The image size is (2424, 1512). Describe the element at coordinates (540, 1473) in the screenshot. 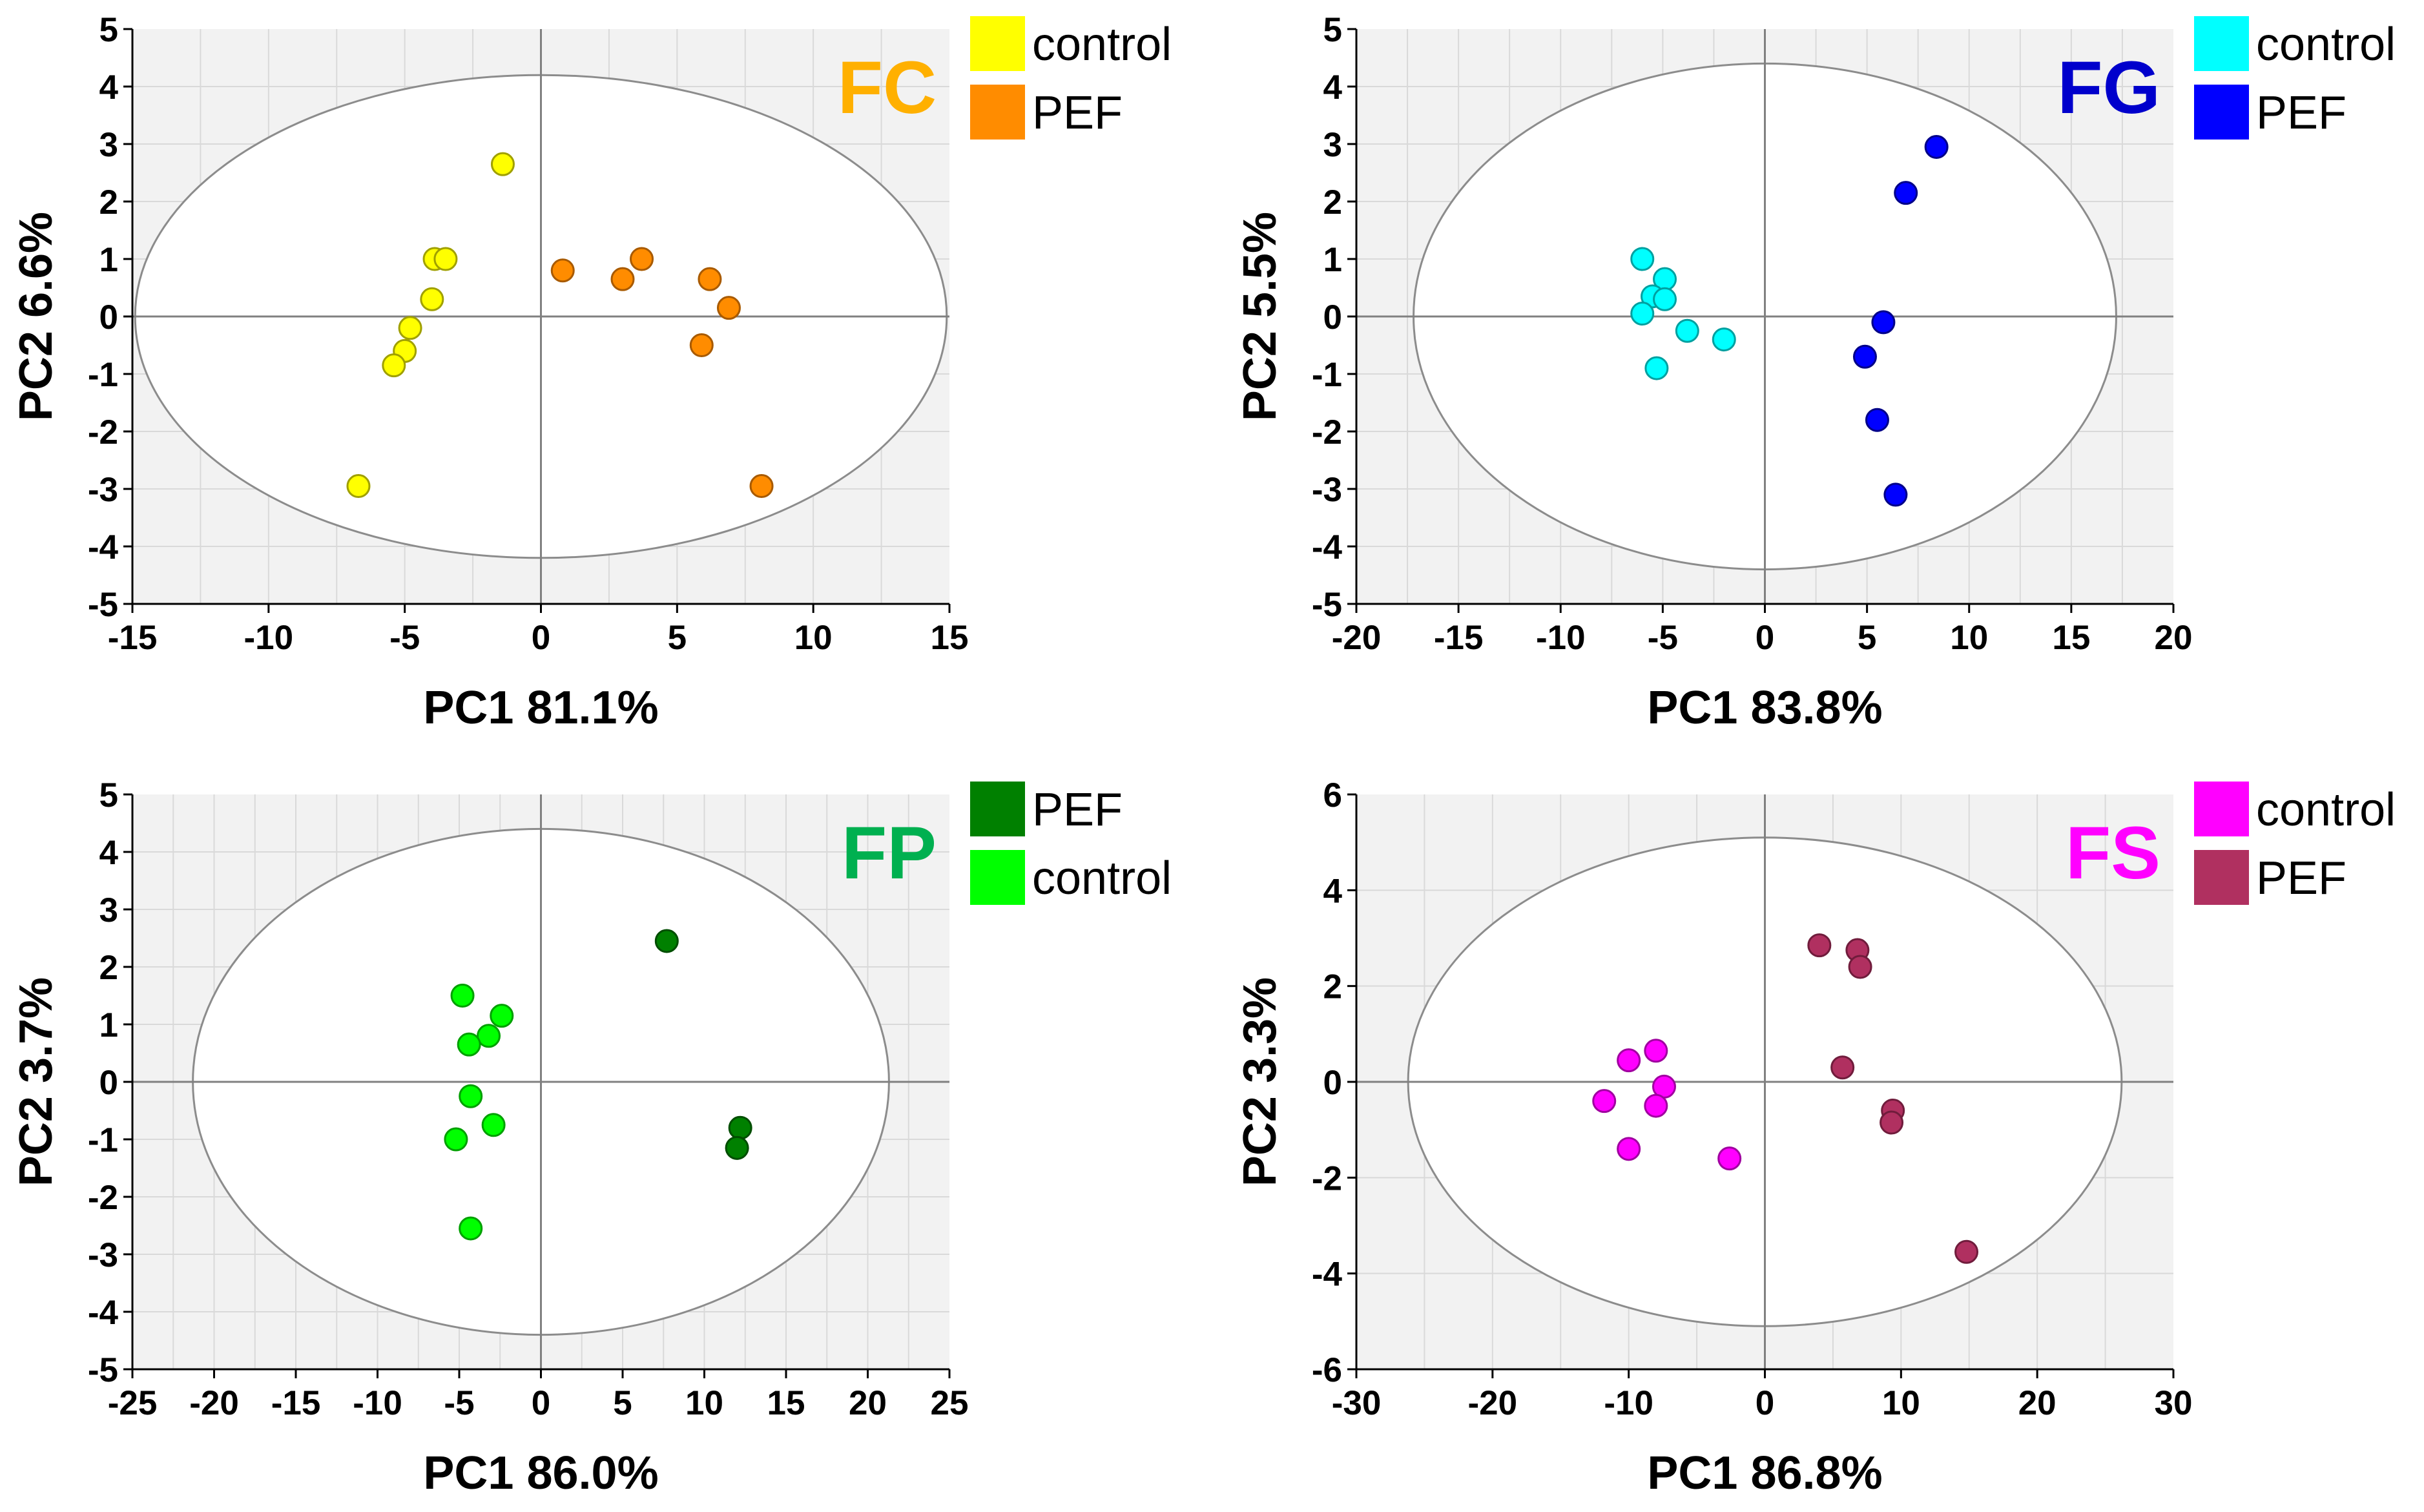

I see `x-axis-title: PC1 86.0%` at that location.